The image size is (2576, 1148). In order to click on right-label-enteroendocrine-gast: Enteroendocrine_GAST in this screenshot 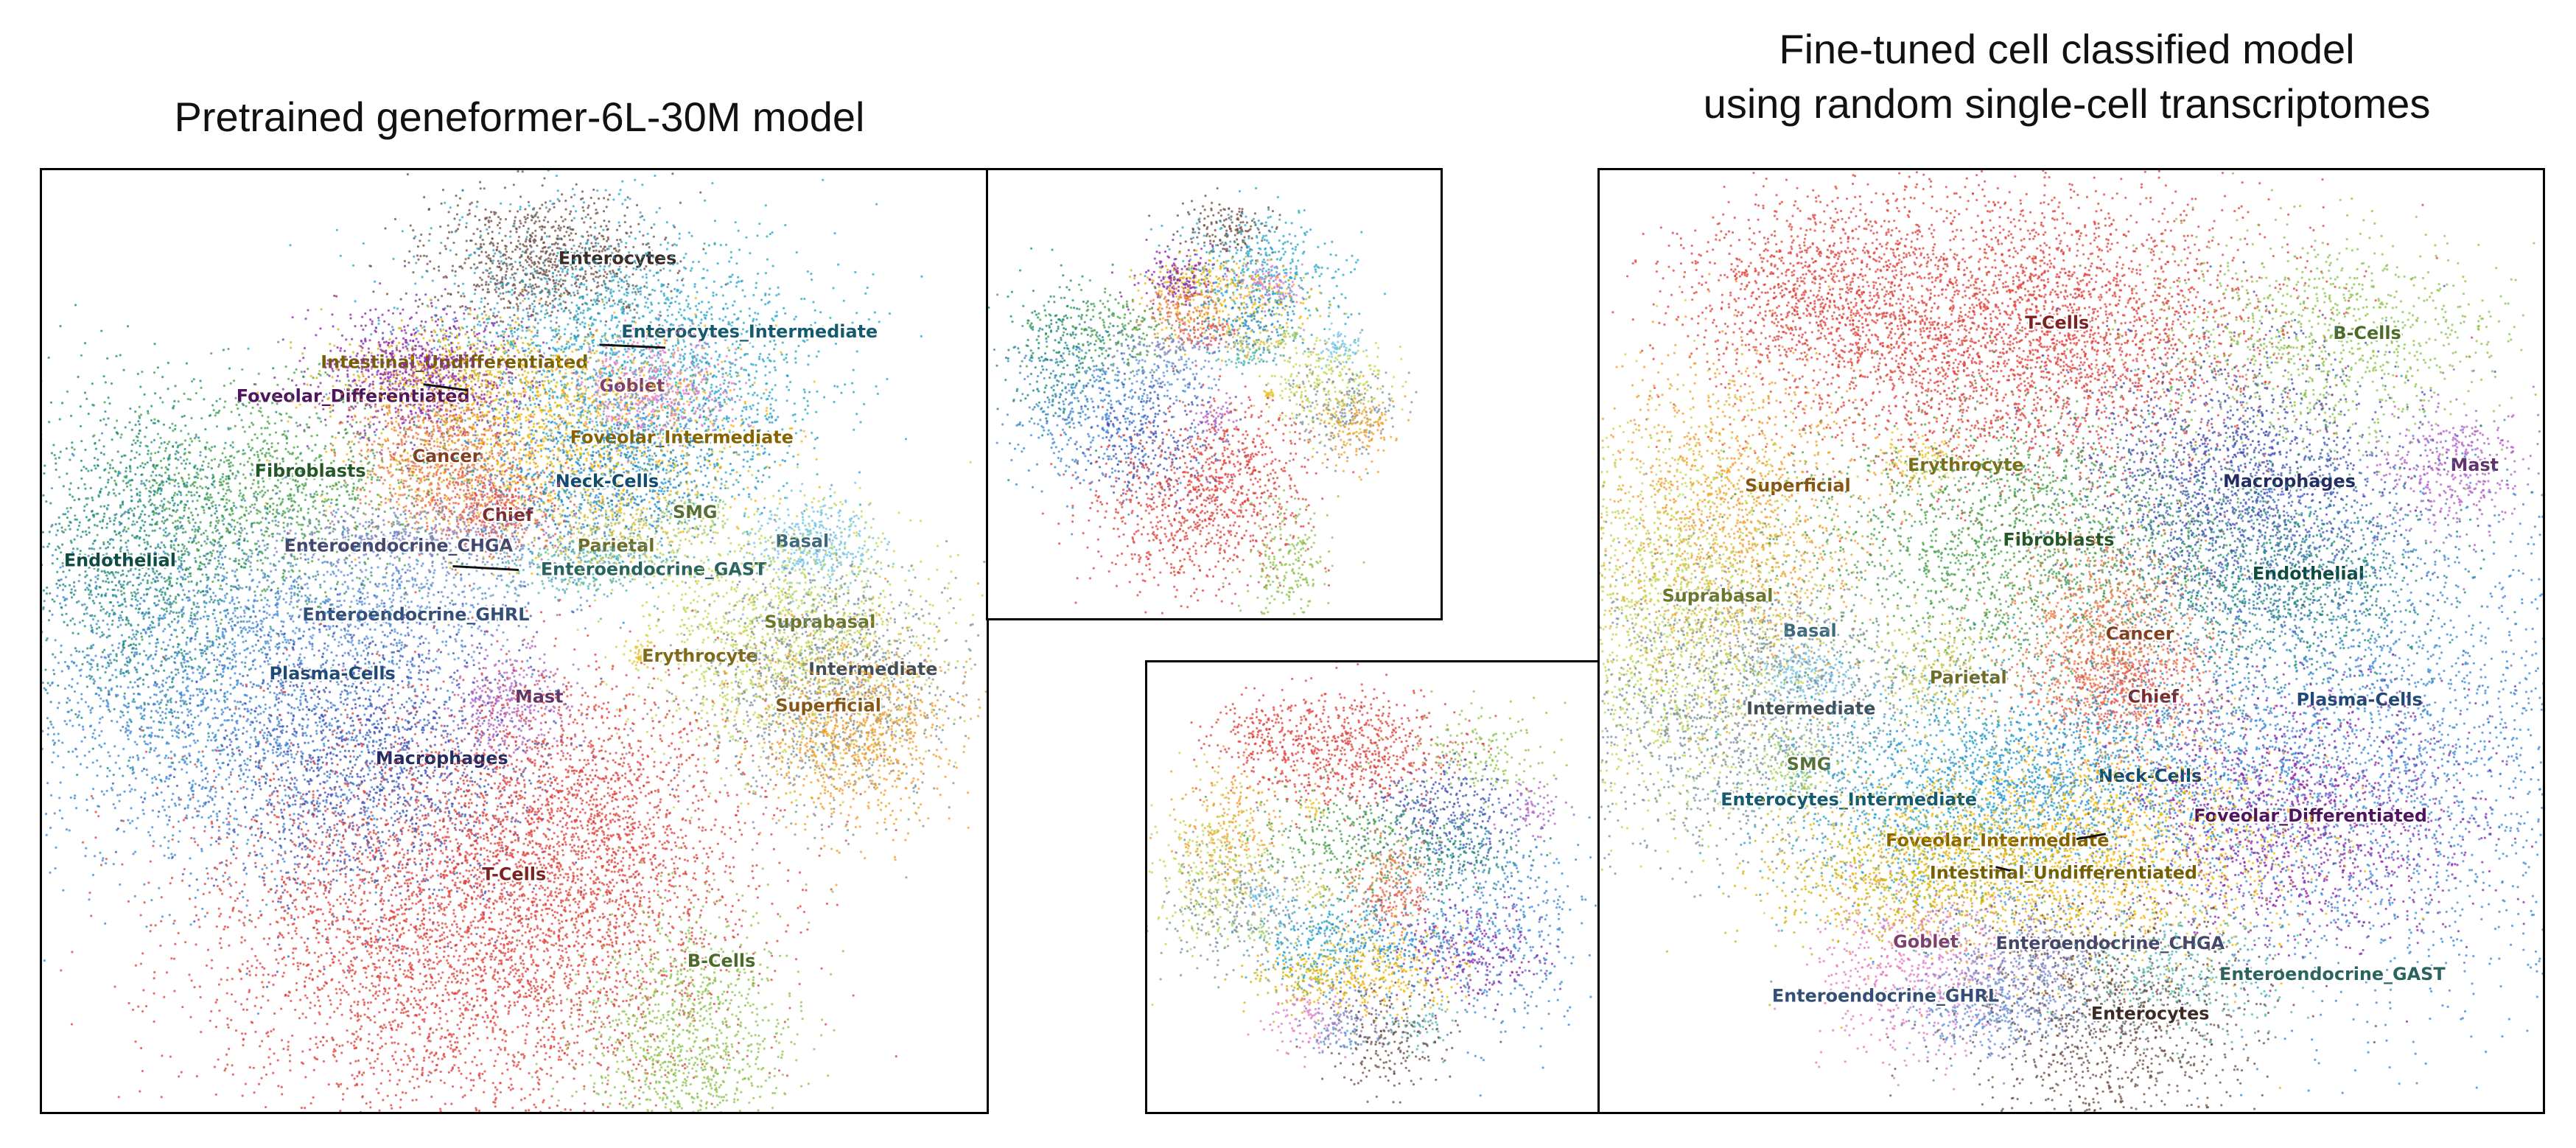, I will do `click(2332, 974)`.